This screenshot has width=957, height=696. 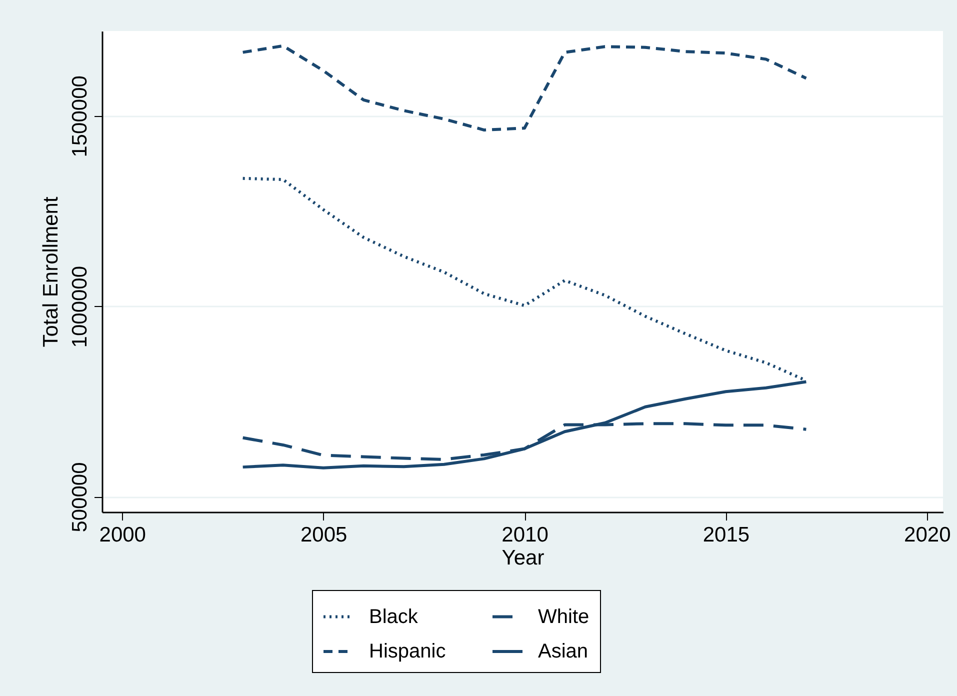 I want to click on y-tick-label: 1000000, so click(x=80, y=307).